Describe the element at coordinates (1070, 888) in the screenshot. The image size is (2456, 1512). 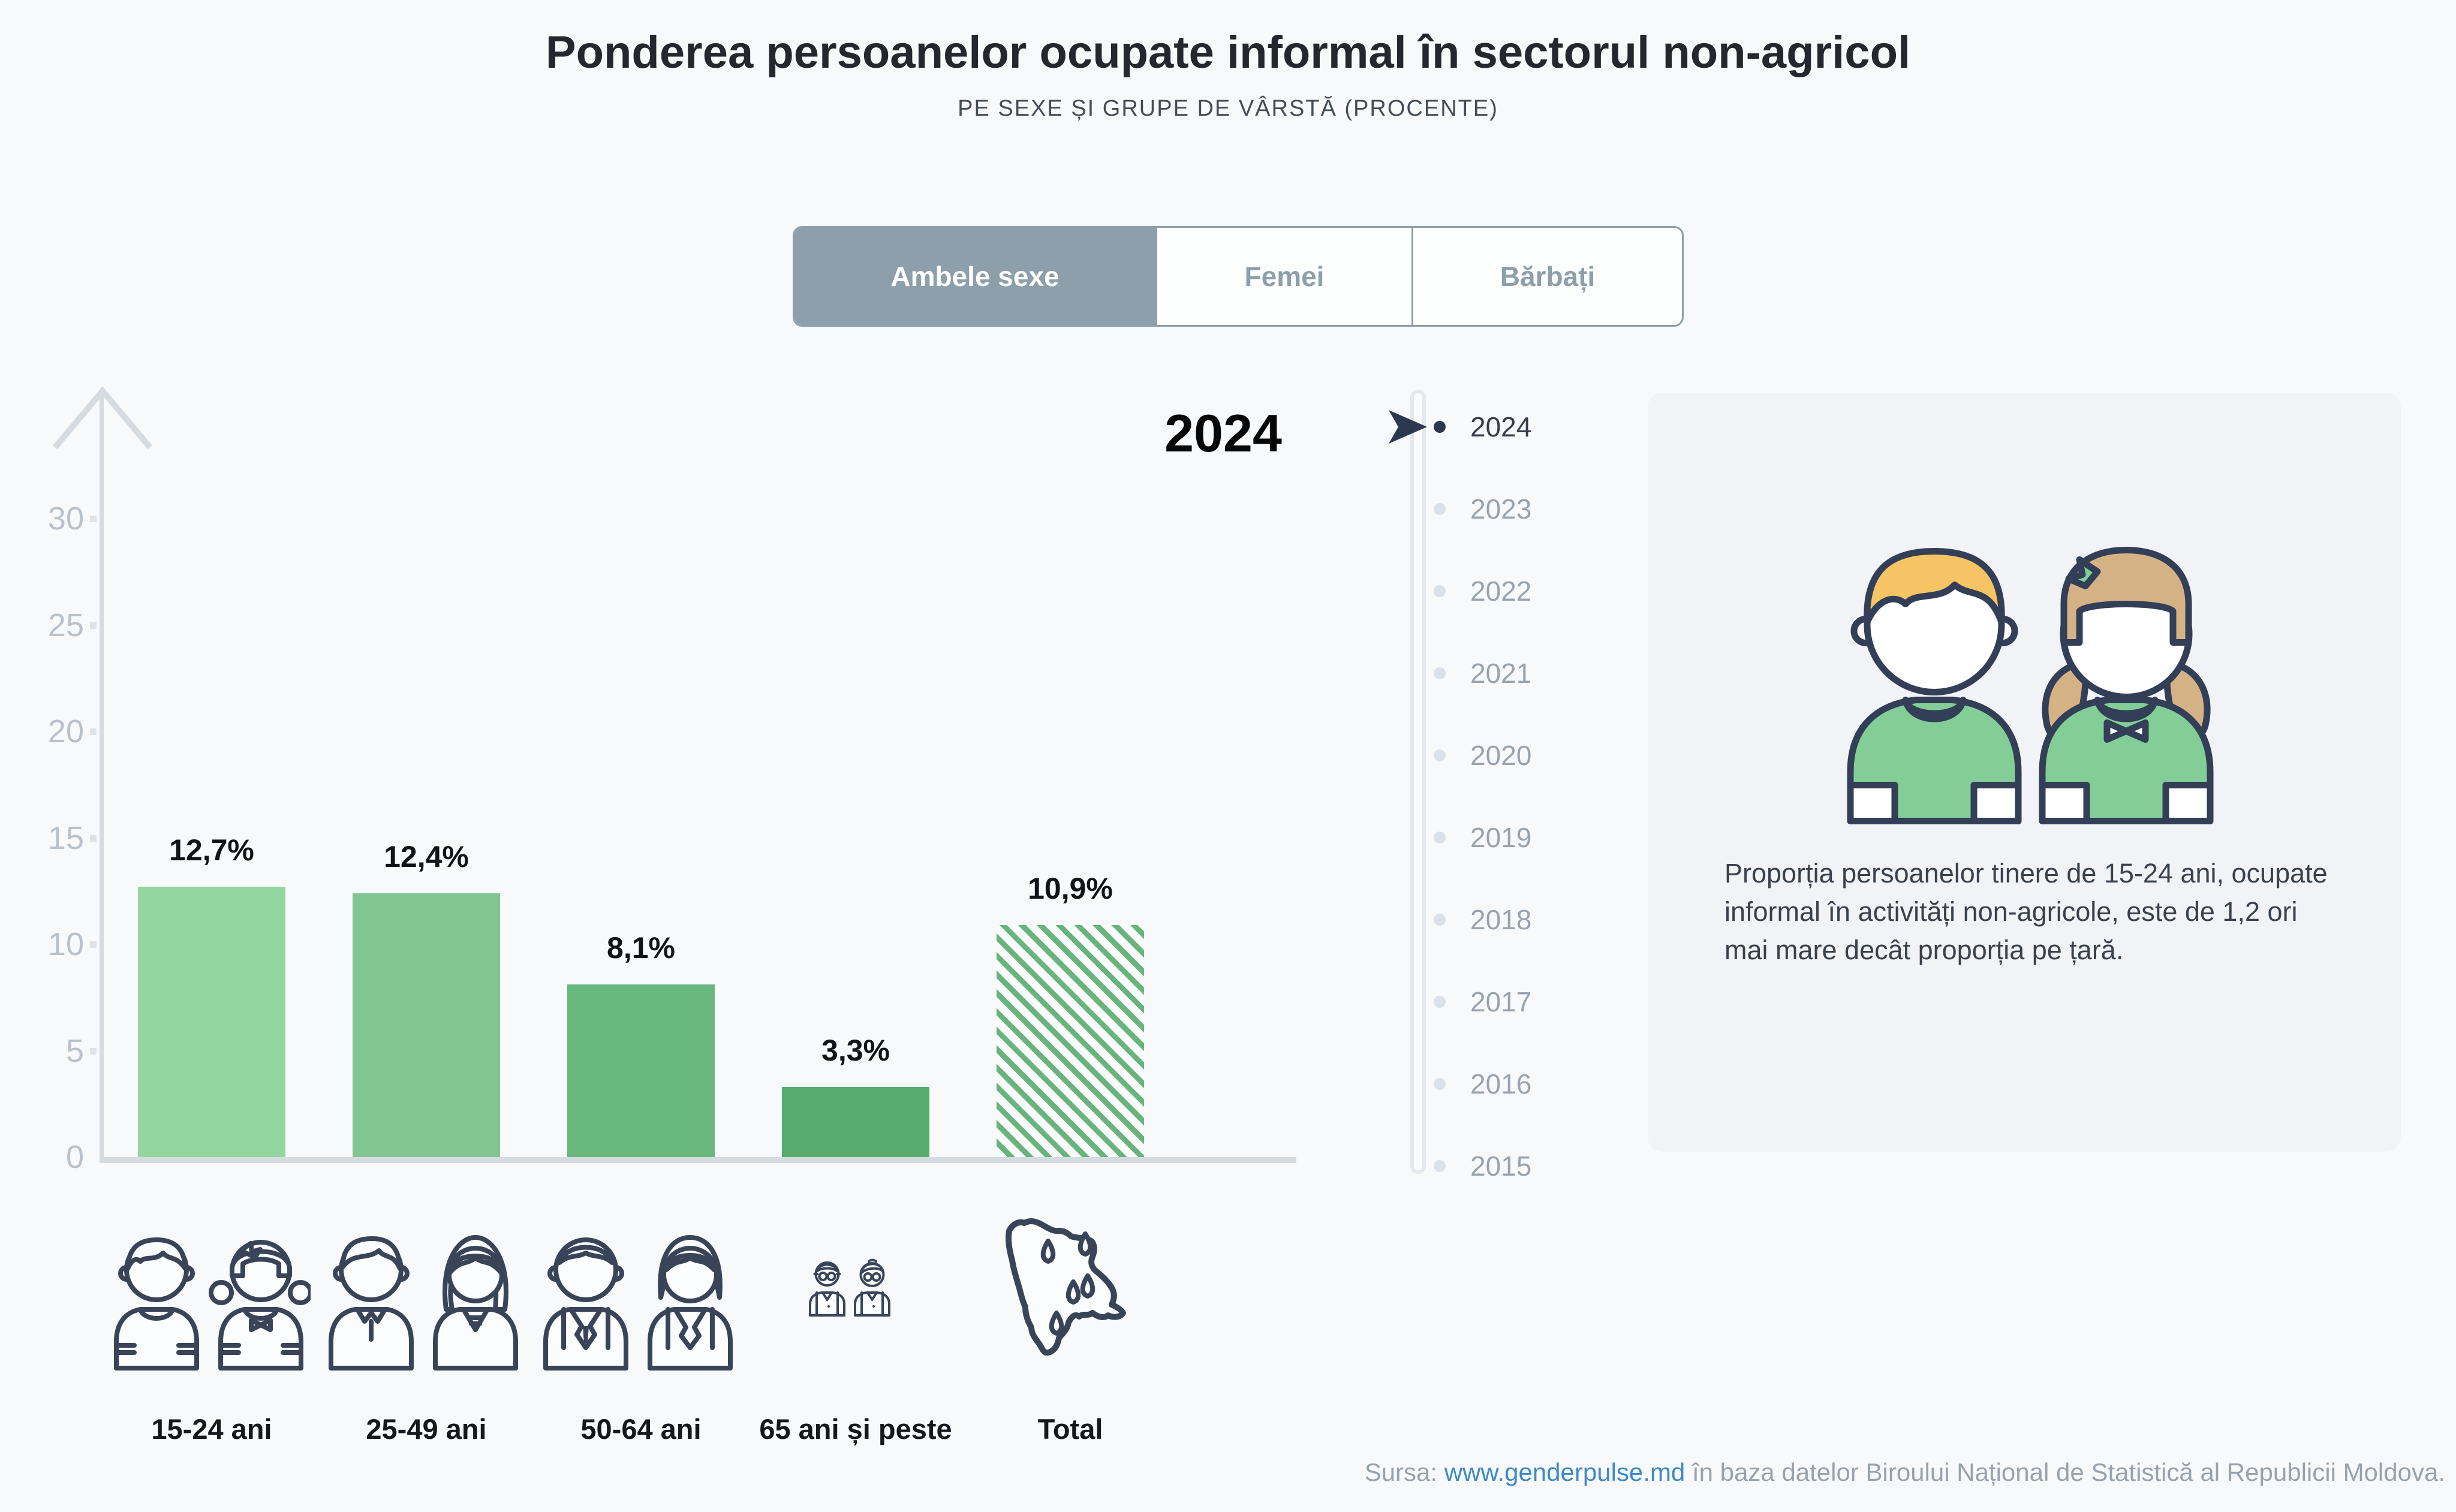
I see `value-label-total: 10,9%` at that location.